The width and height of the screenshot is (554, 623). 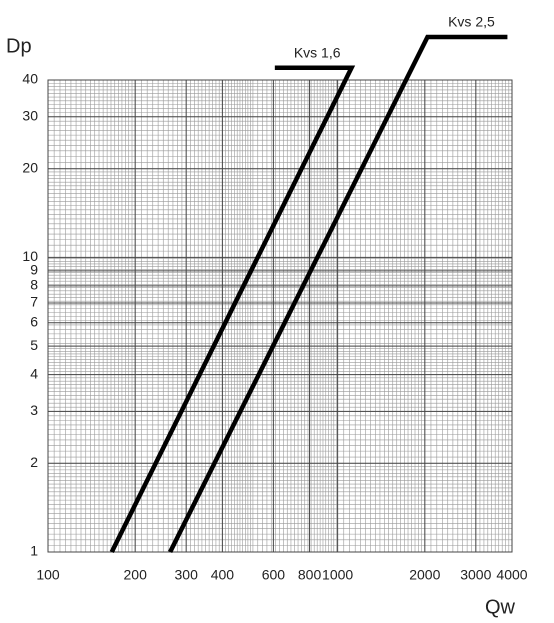 What do you see at coordinates (187, 575) in the screenshot?
I see `x-tick-label: 300` at bounding box center [187, 575].